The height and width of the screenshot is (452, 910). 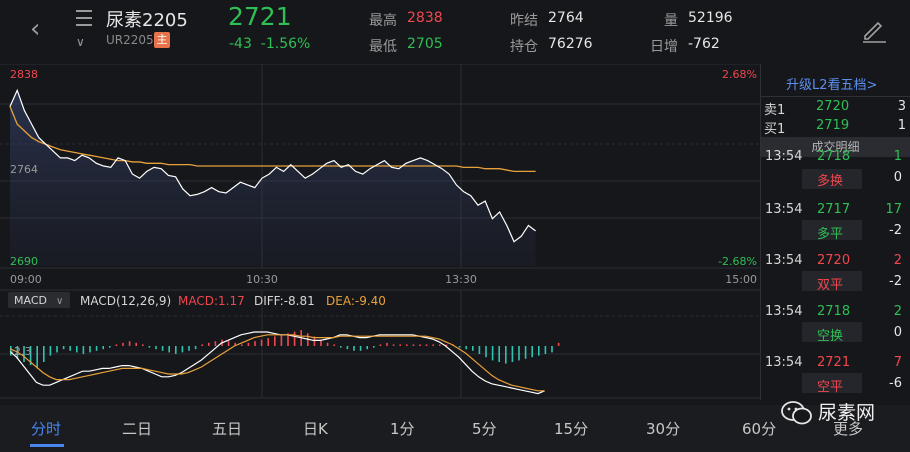 I want to click on trade-oi-change: -6, so click(x=895, y=383).